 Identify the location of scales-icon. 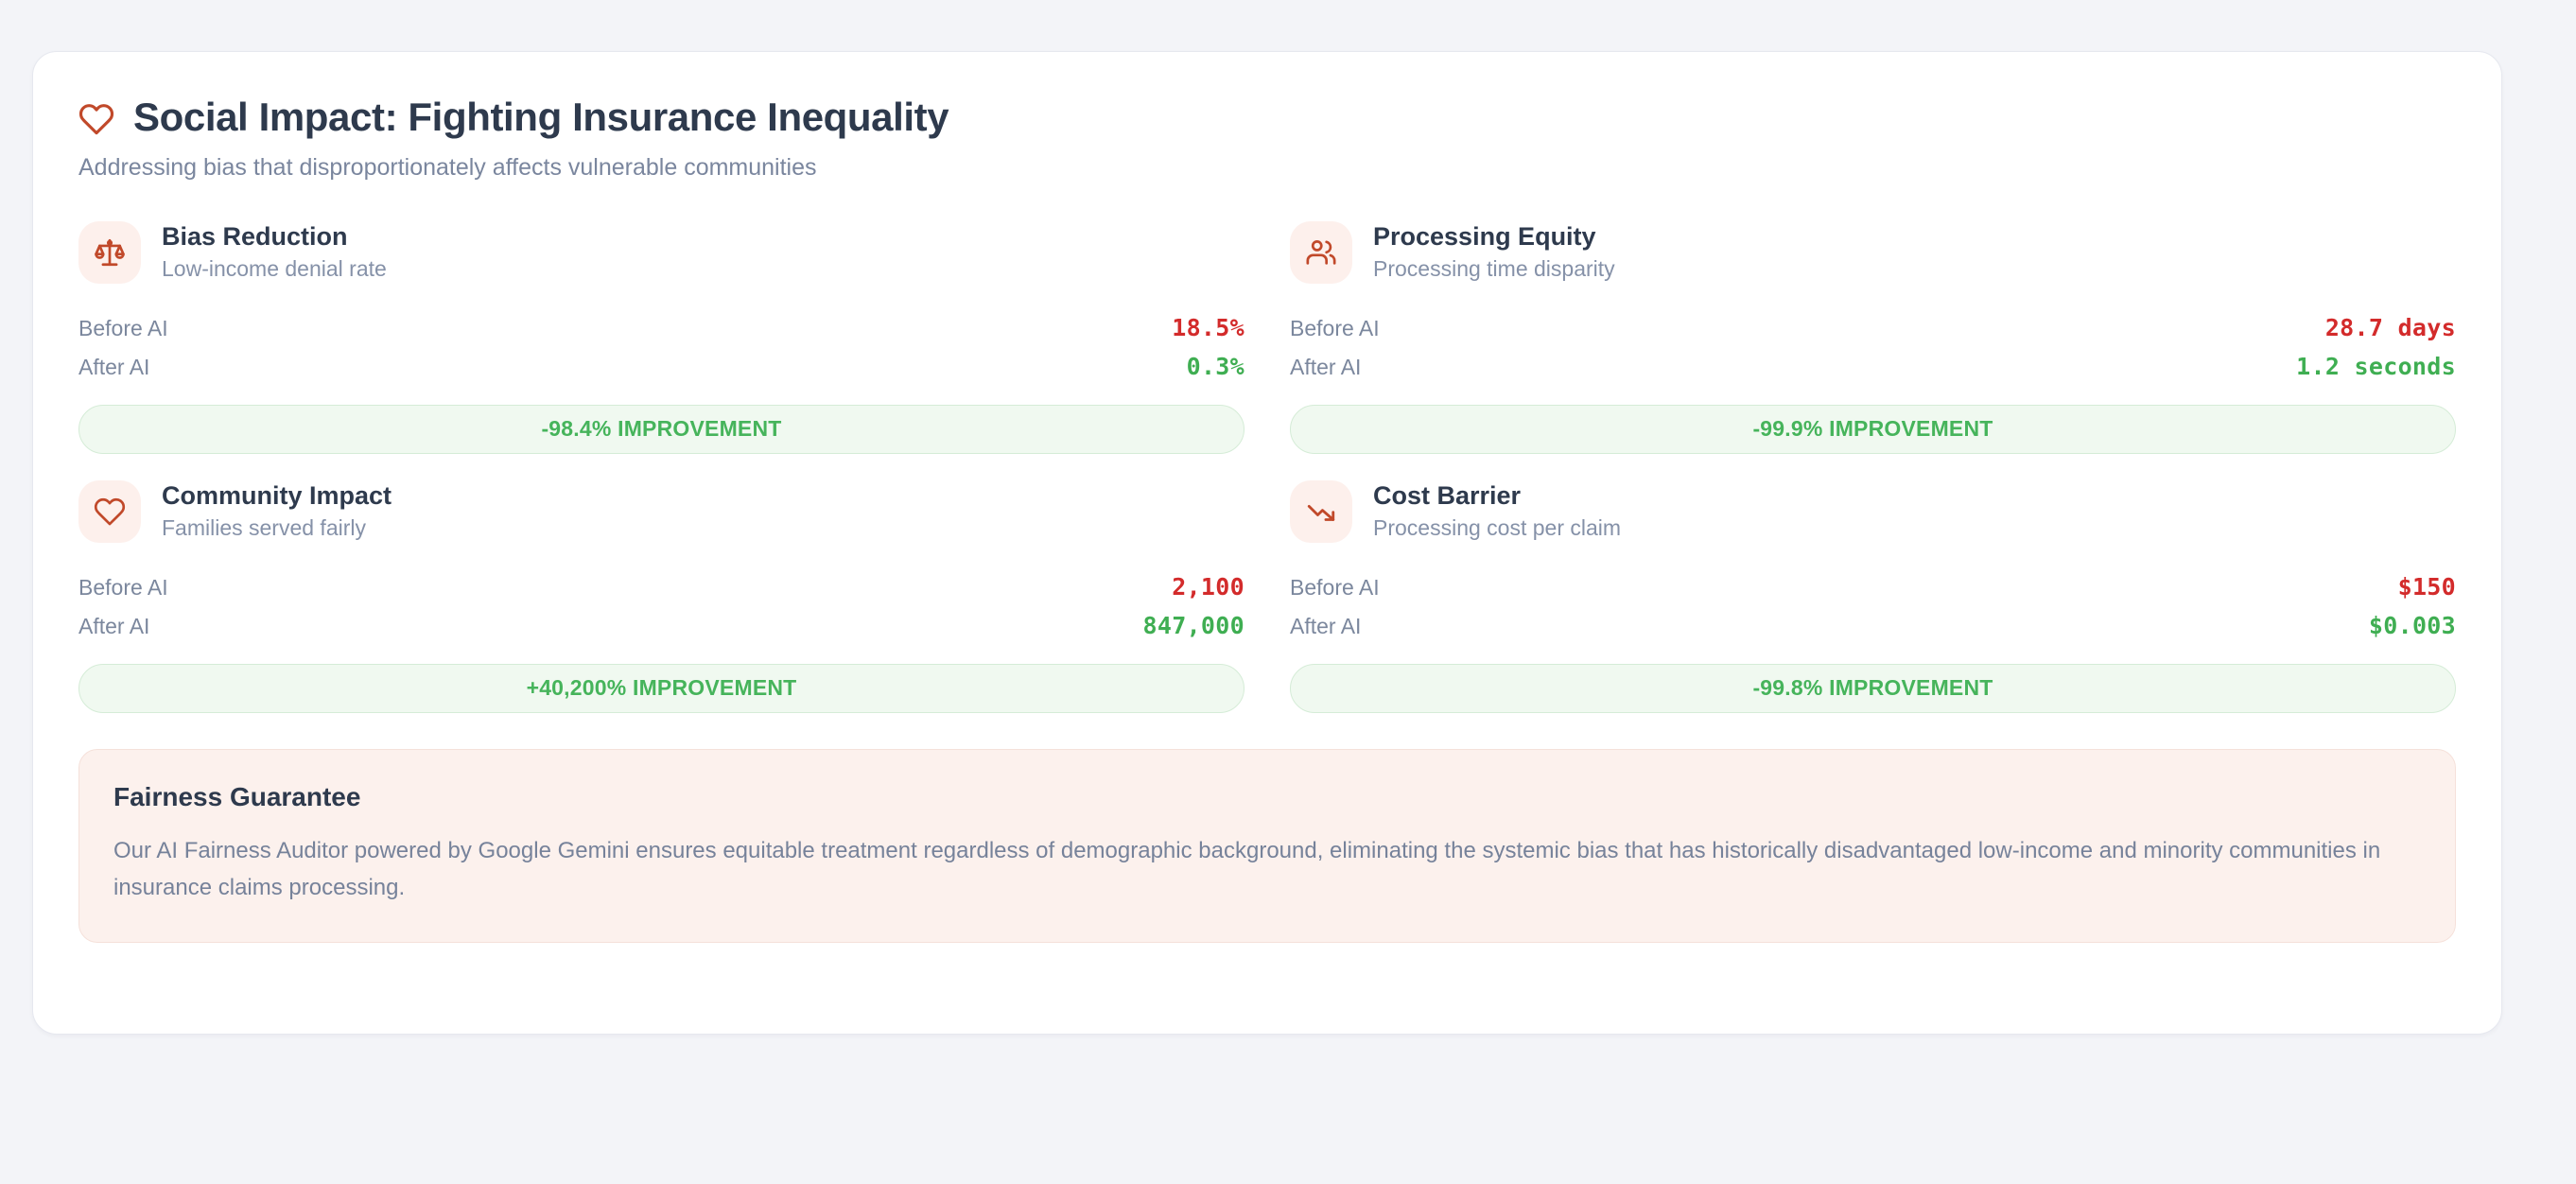
(110, 252).